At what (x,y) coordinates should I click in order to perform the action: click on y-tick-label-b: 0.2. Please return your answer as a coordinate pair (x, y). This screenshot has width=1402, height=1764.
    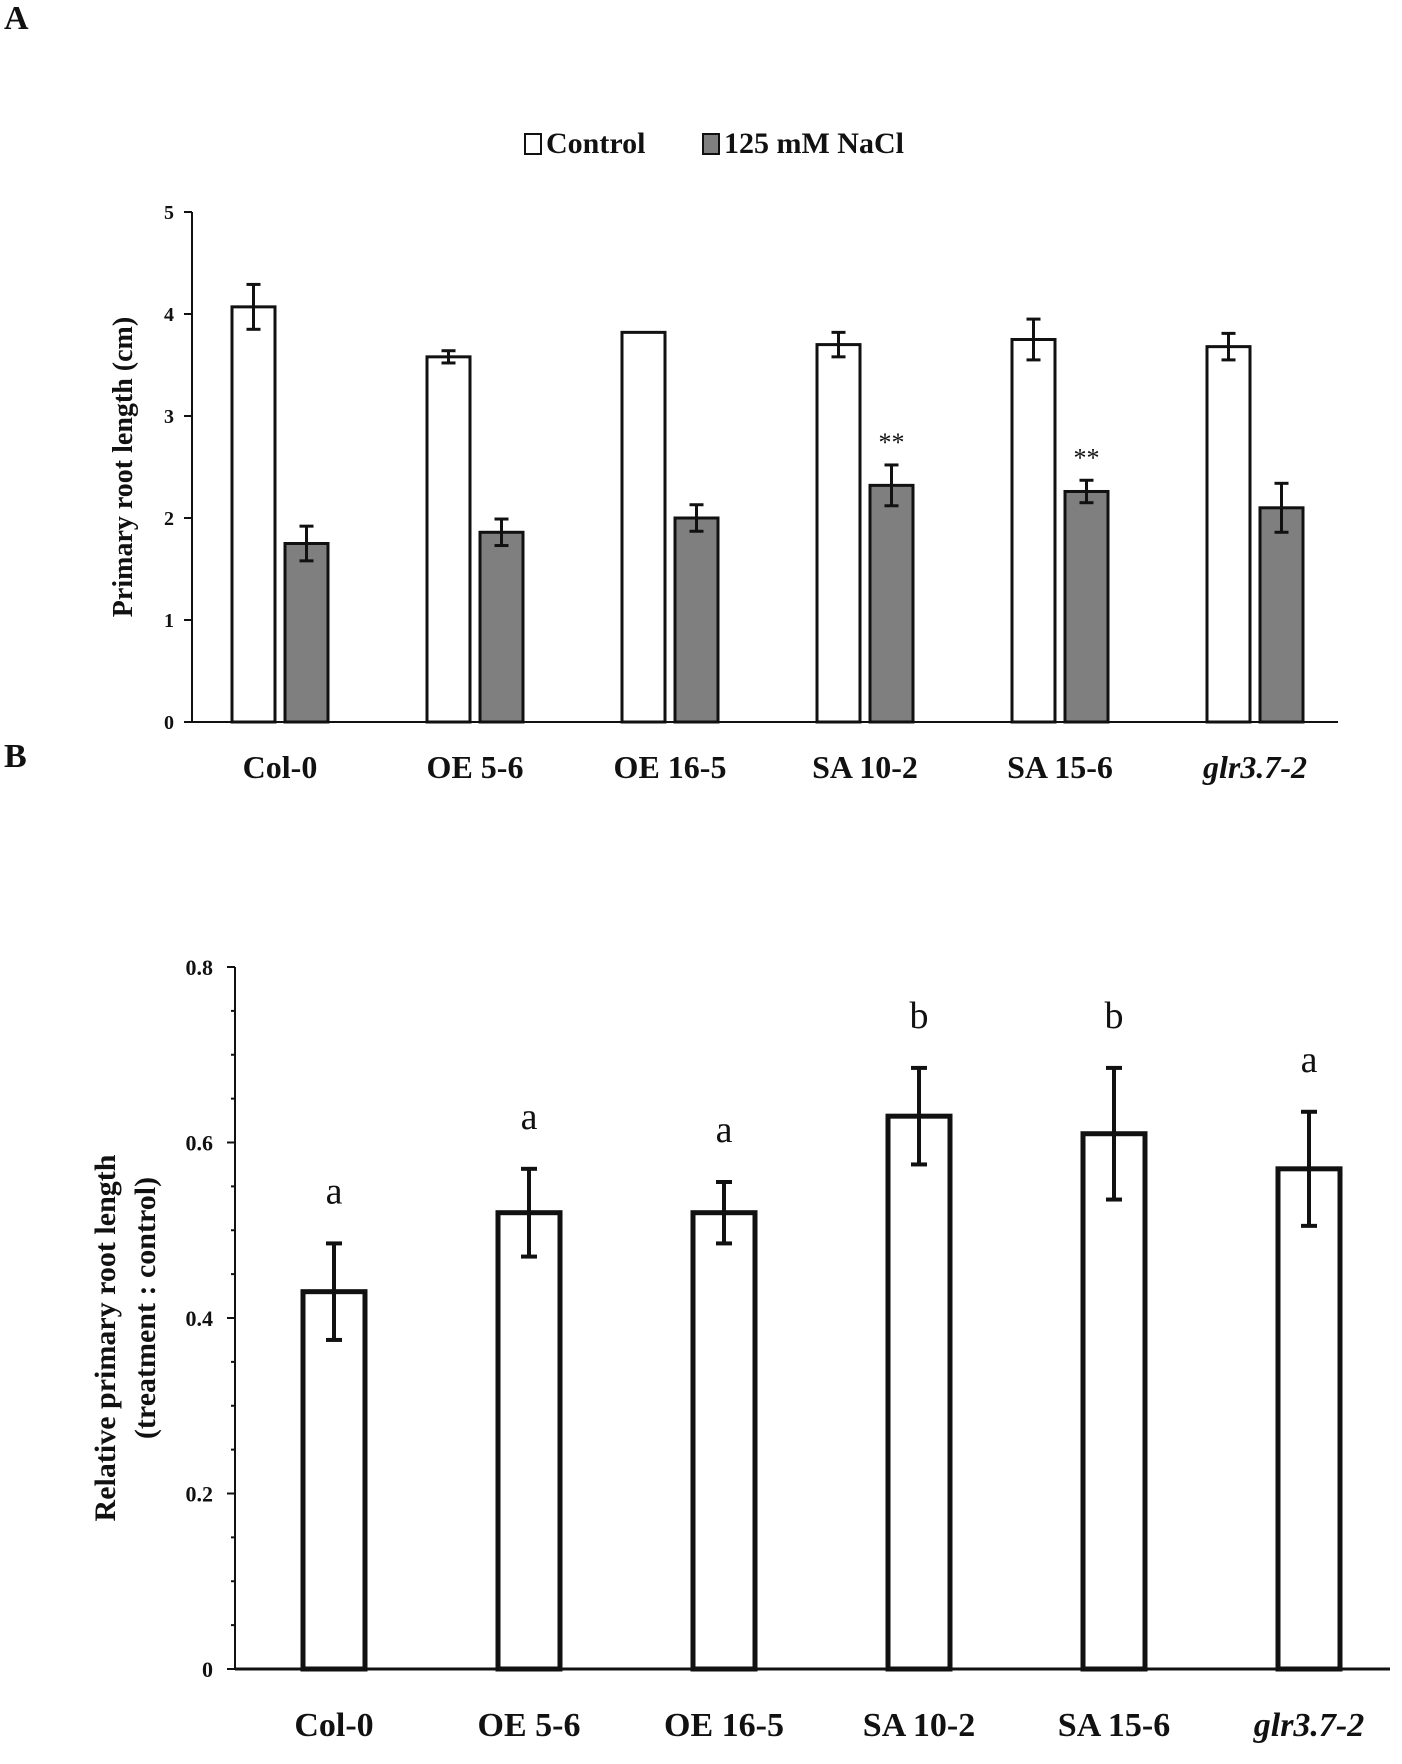
    Looking at the image, I should click on (200, 1494).